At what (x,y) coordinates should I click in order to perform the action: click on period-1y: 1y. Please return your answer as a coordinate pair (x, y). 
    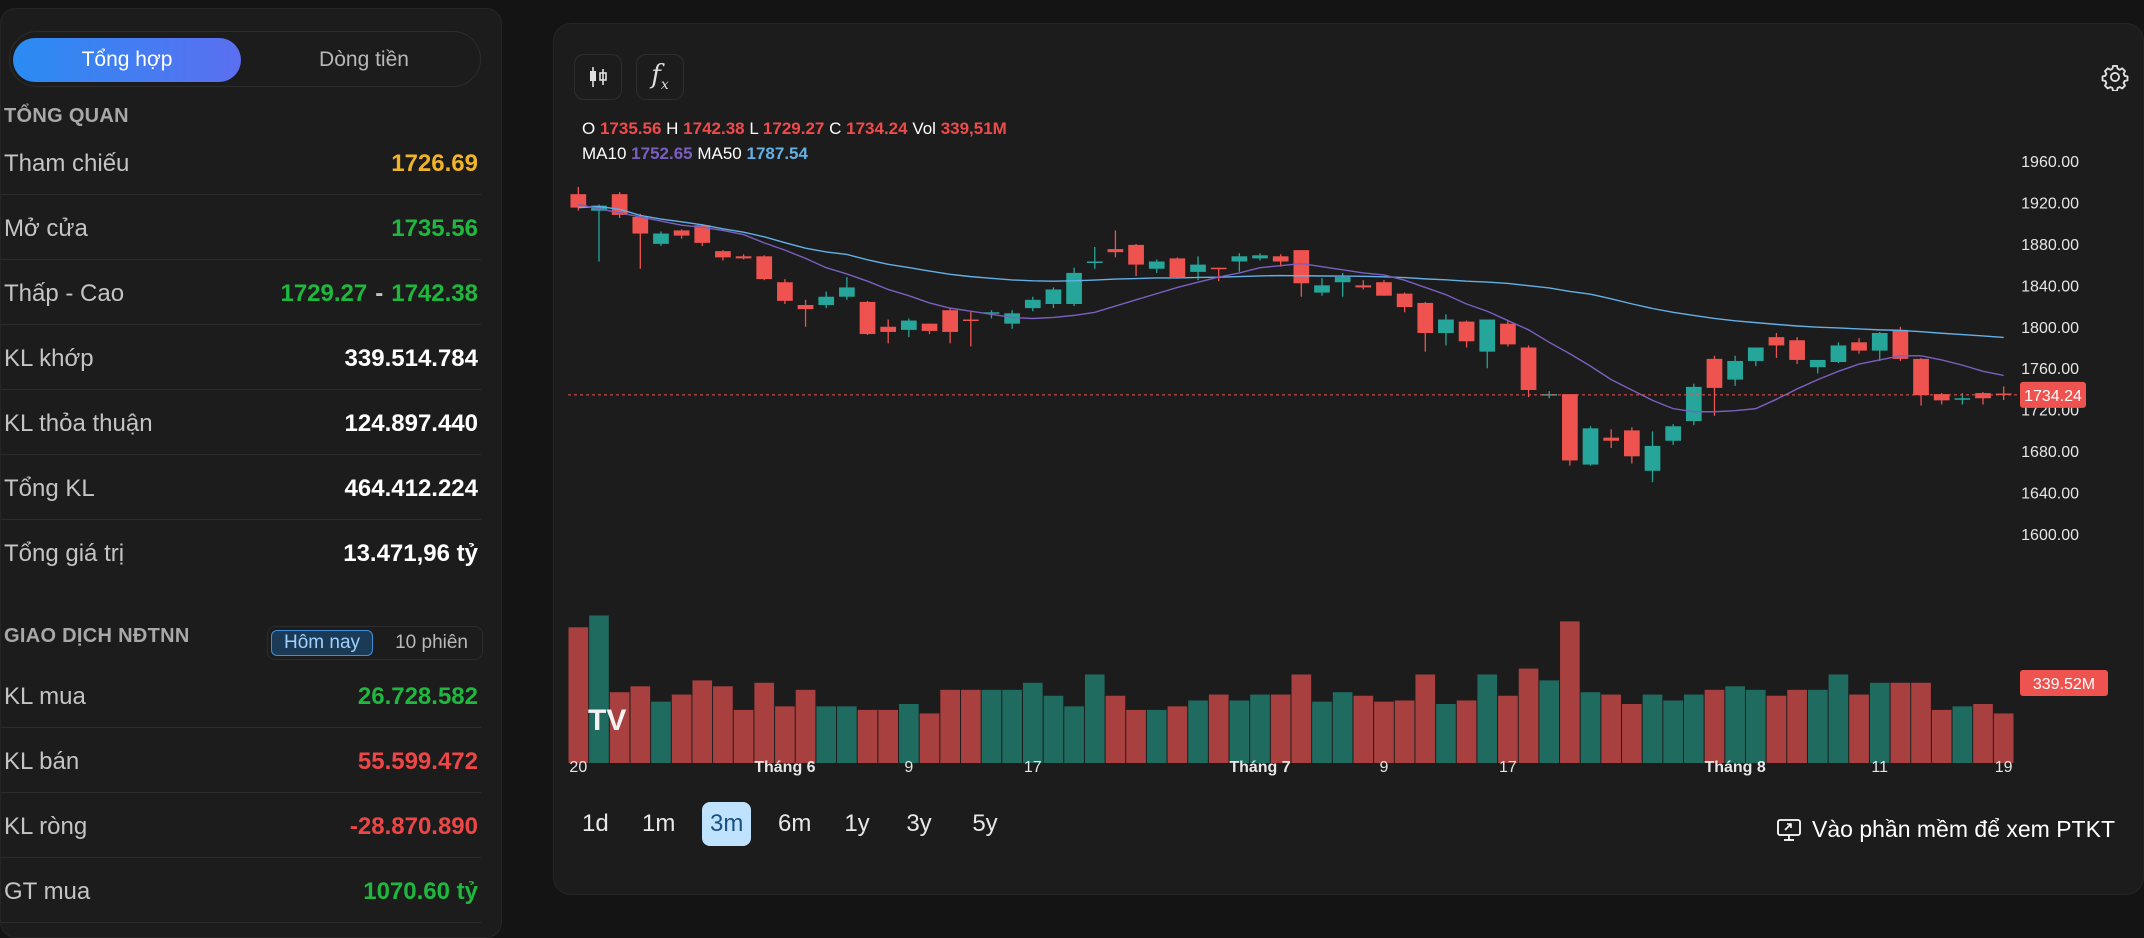
    Looking at the image, I should click on (857, 823).